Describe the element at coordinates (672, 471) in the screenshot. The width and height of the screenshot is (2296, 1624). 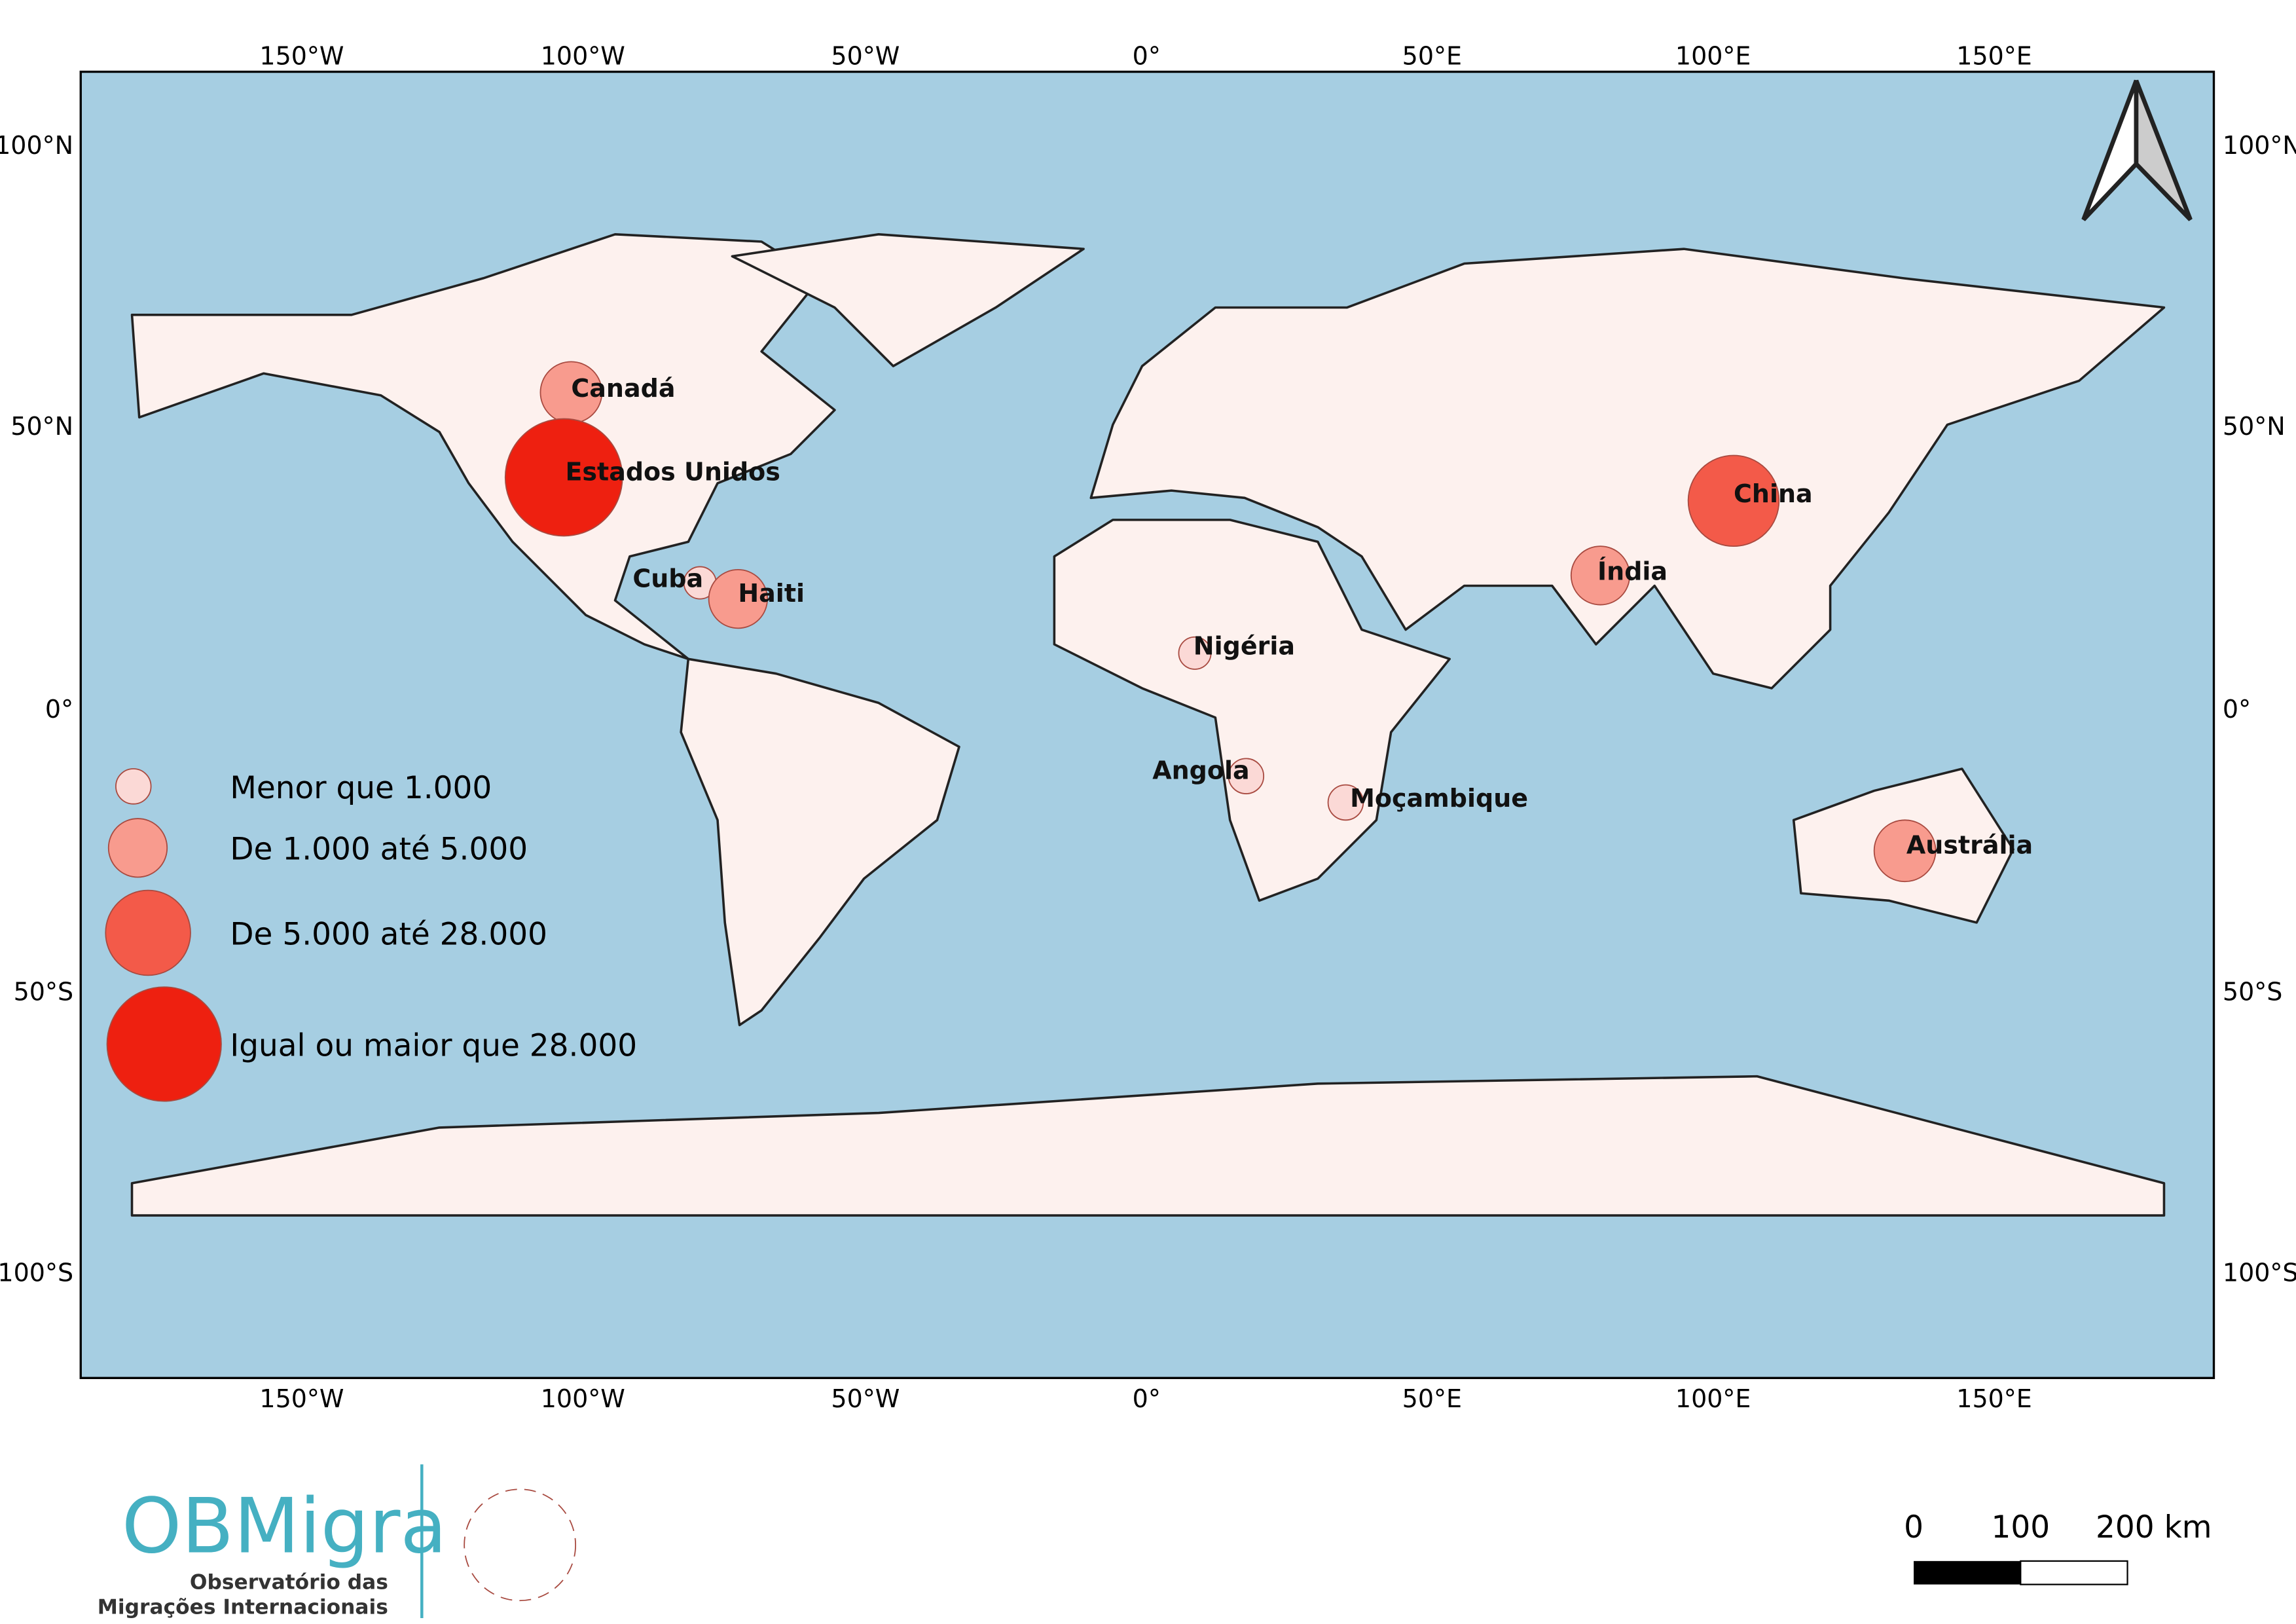
I see `country-label: Estados Unidos` at that location.